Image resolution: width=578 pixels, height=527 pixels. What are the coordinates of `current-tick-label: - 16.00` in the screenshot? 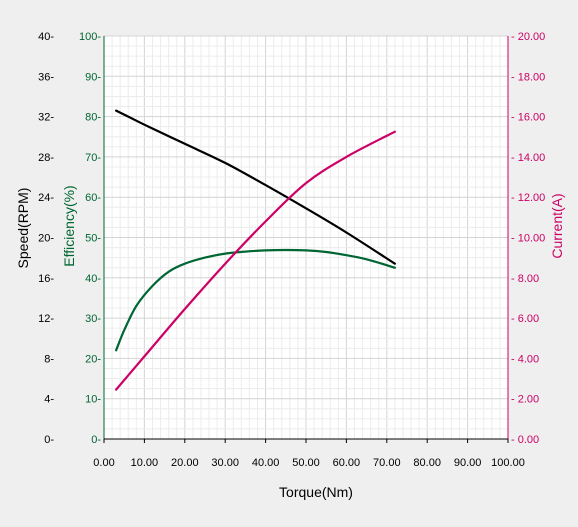 It's located at (528, 118).